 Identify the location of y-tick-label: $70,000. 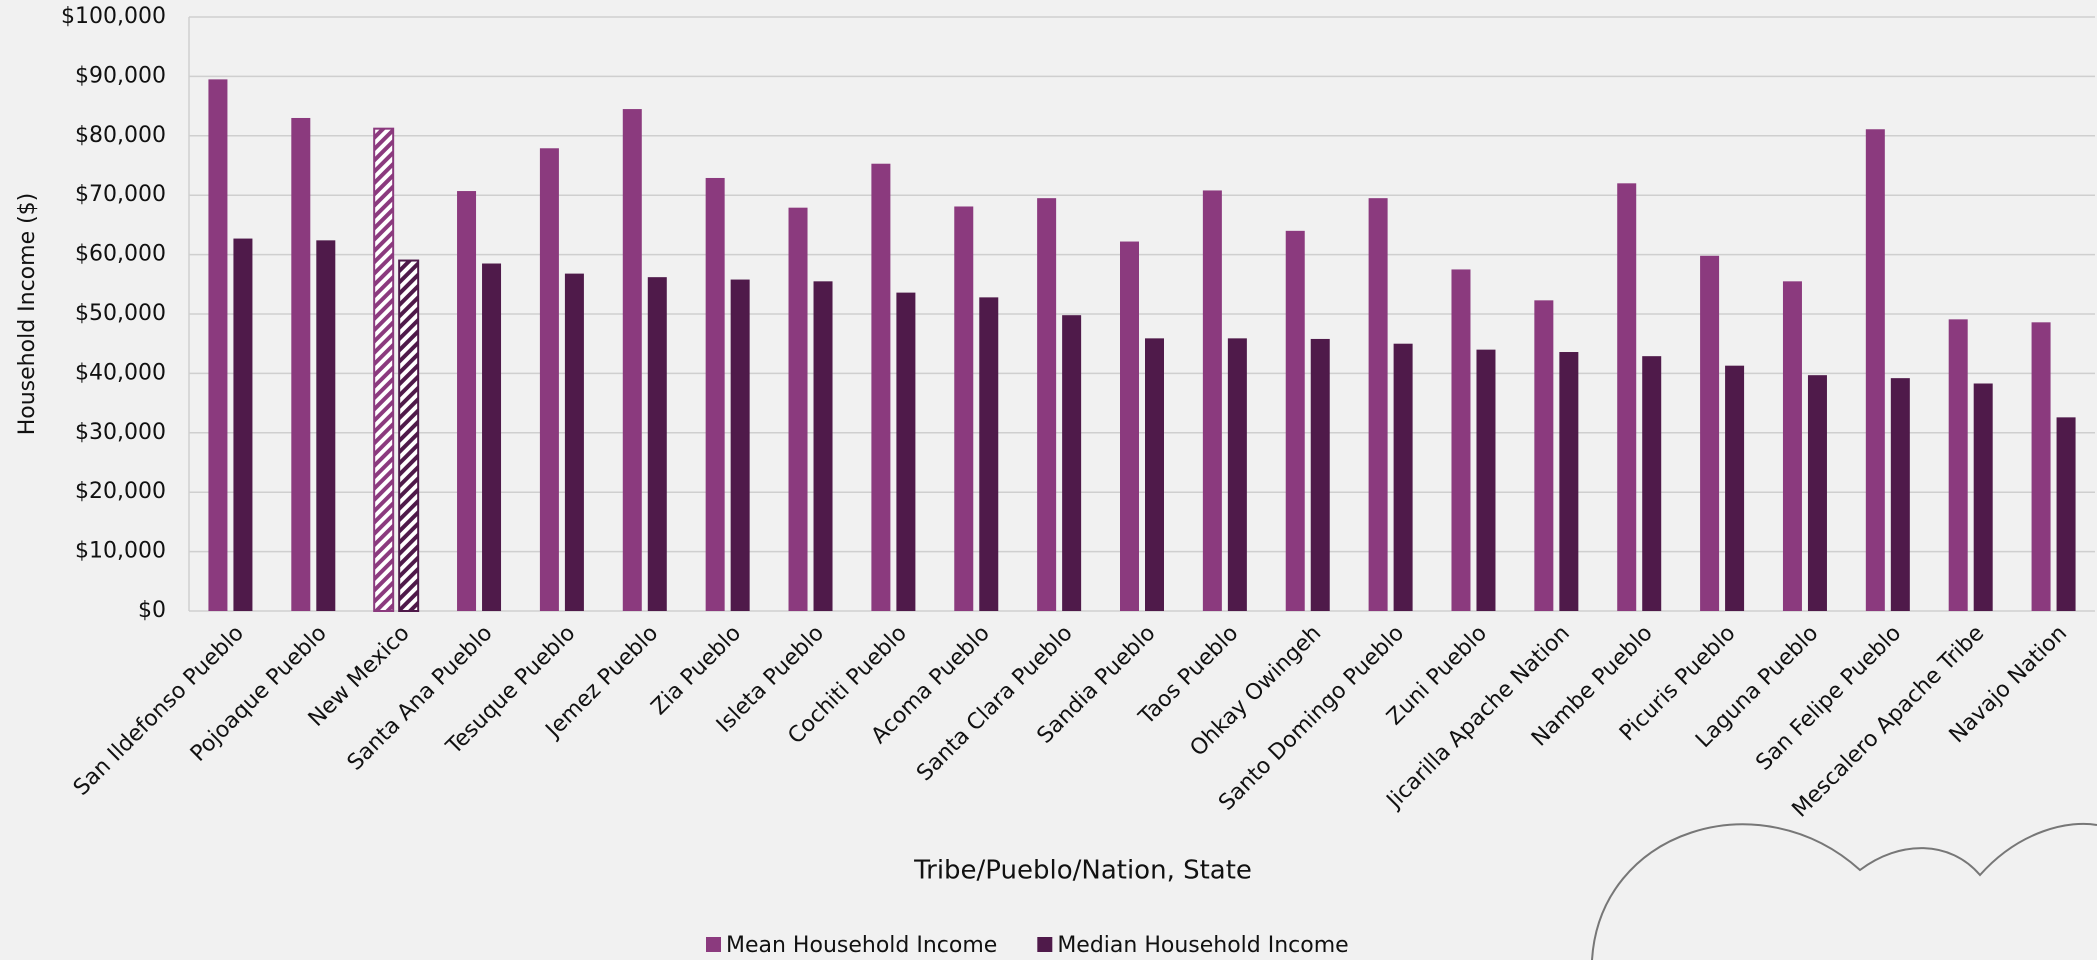
(120, 194).